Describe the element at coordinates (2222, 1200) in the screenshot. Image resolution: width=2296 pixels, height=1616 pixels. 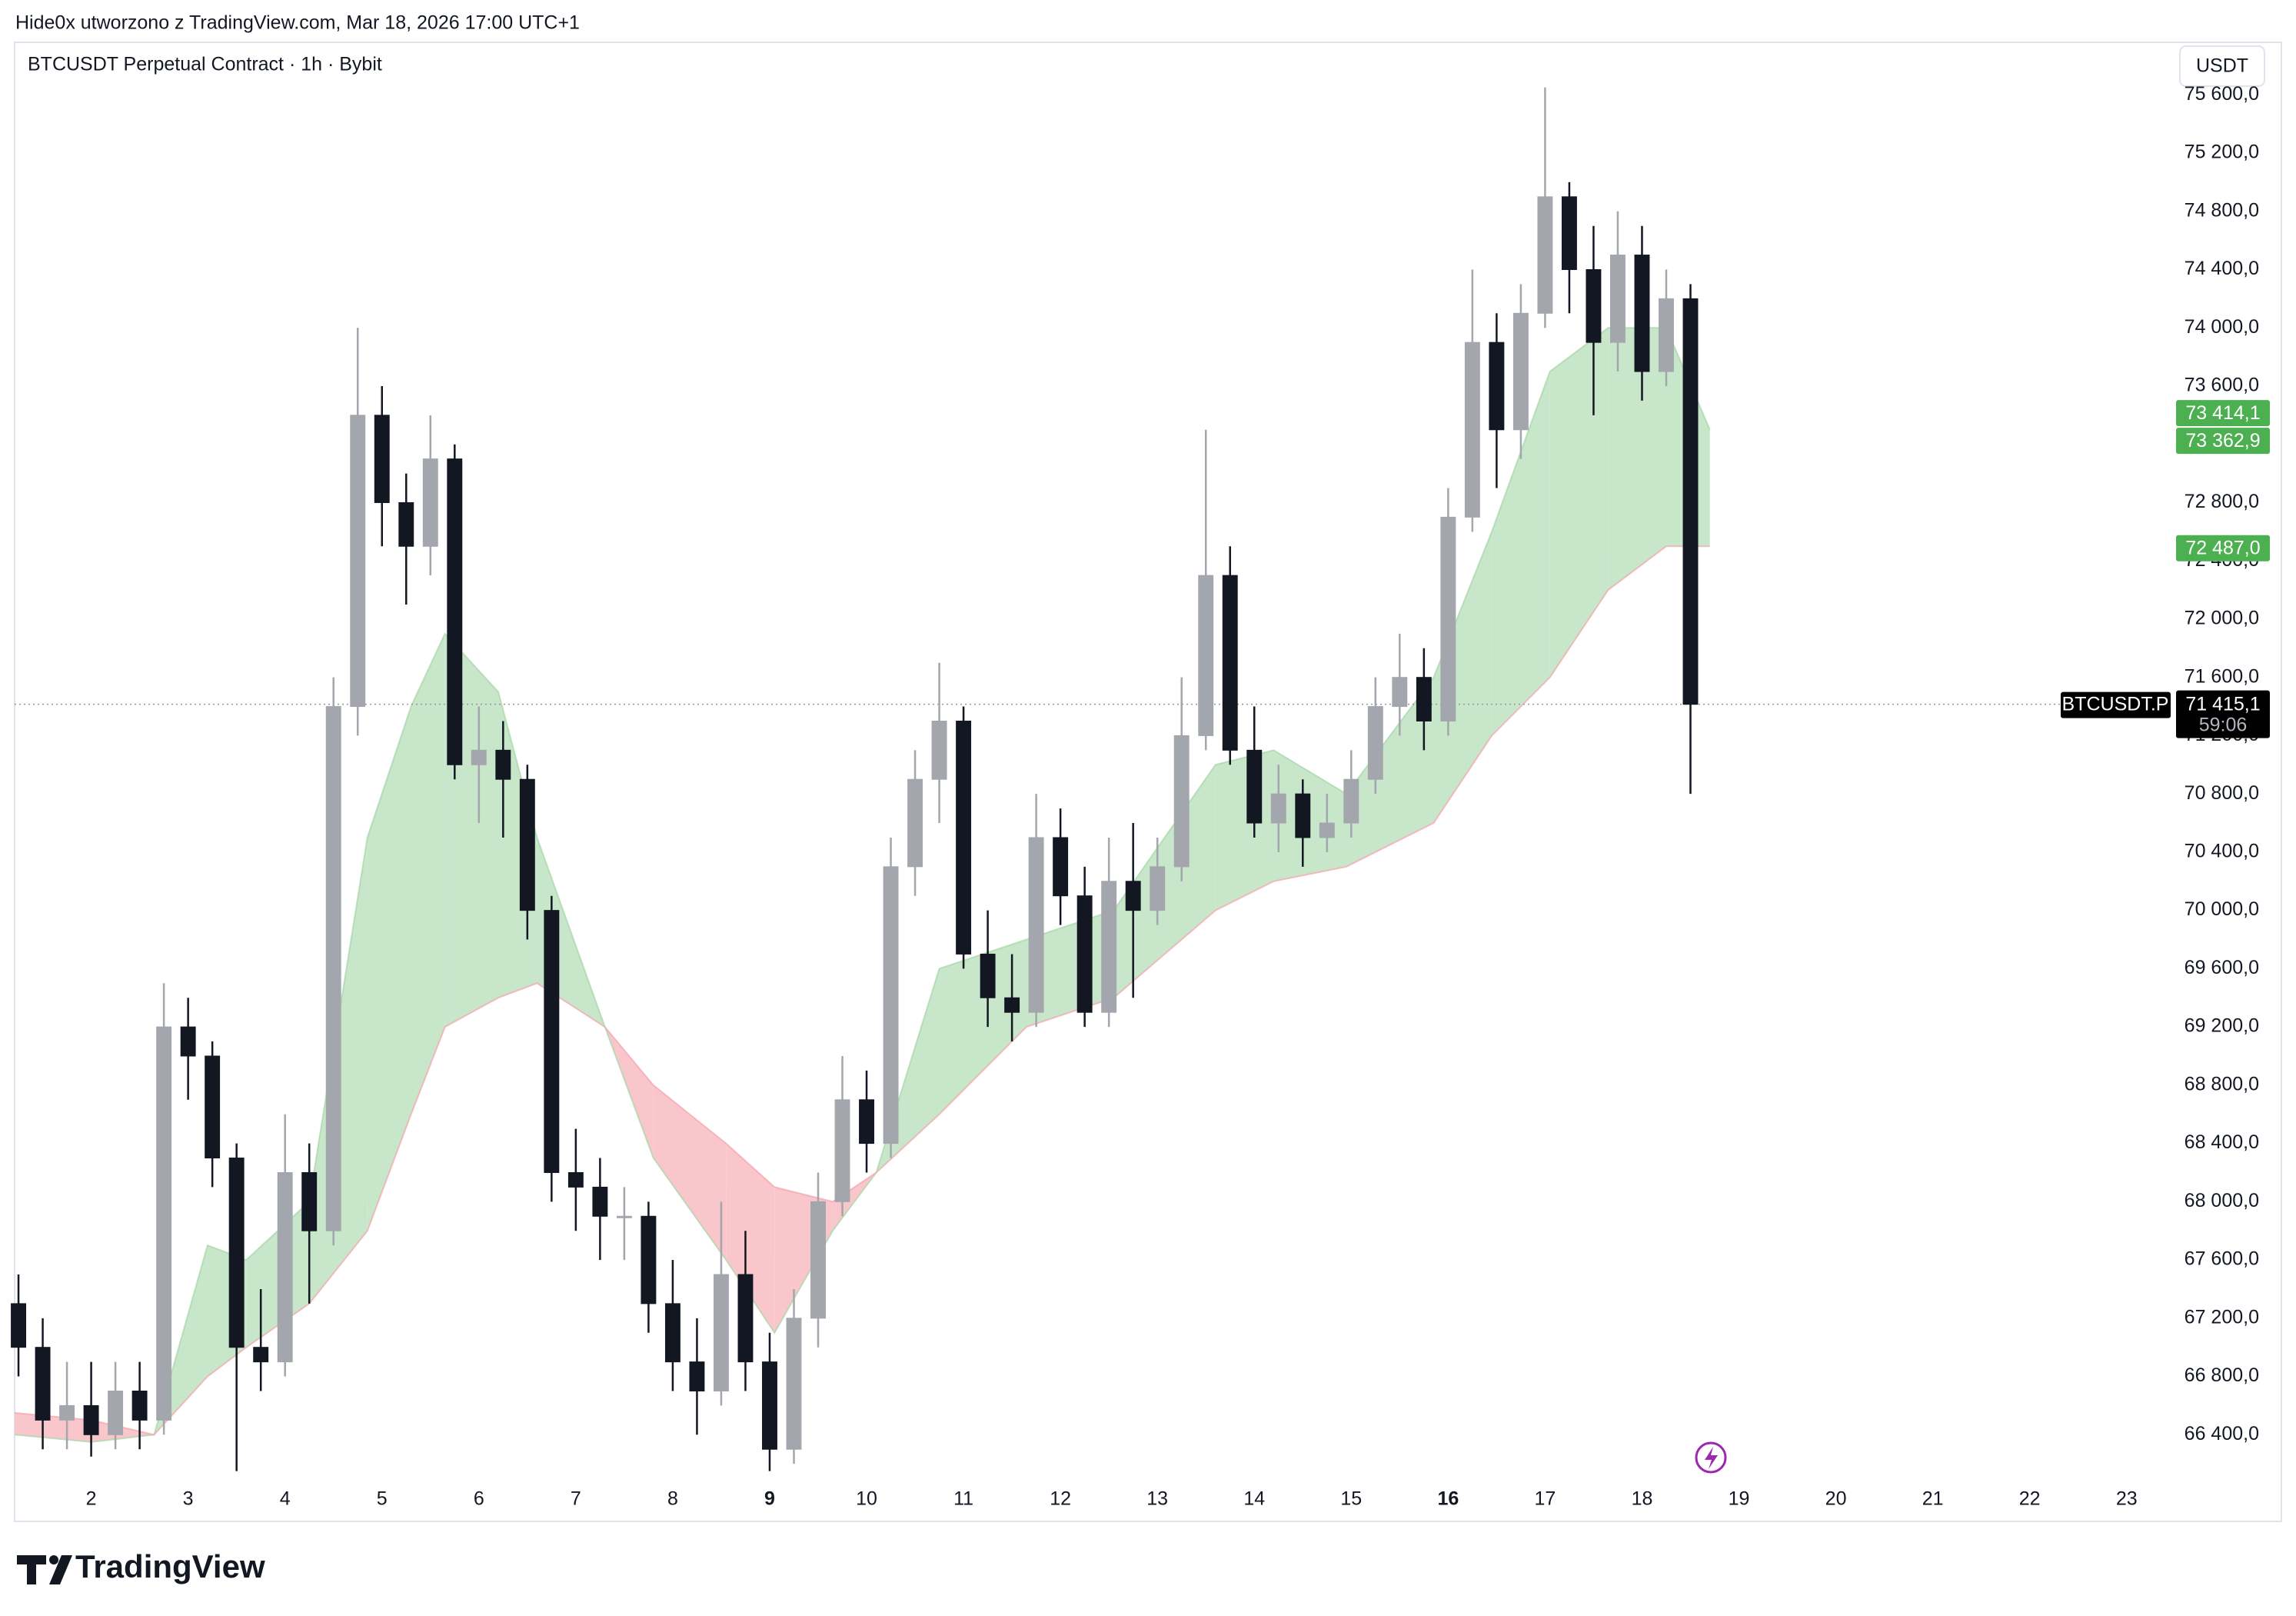
I see `y-tick-label: 68 000,0` at that location.